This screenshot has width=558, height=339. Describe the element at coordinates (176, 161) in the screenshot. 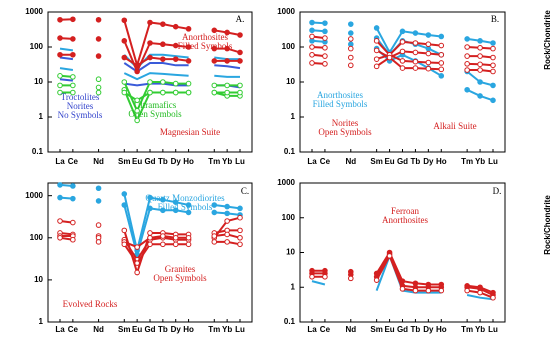

I see `x-tick-label: Dy` at that location.